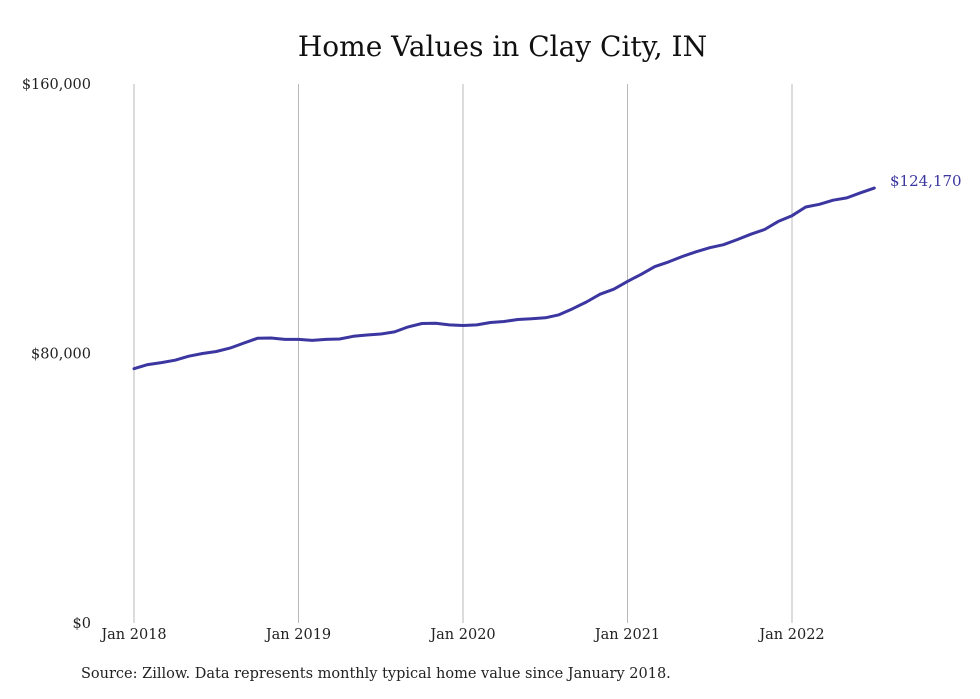 Image resolution: width=980 pixels, height=699 pixels. Describe the element at coordinates (61, 355) in the screenshot. I see `y-tick-label: $80,000` at that location.